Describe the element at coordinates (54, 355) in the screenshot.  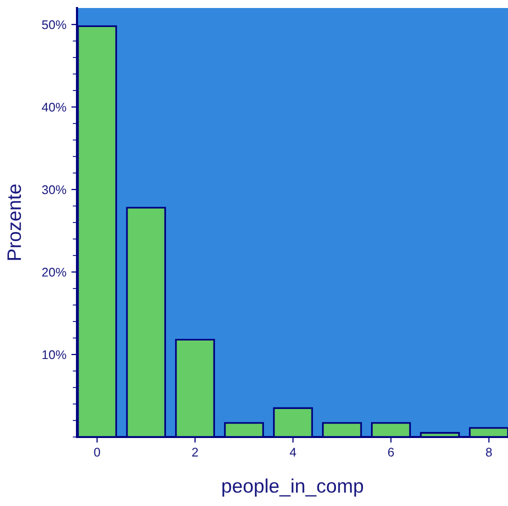
I see `y-tick-label: 10%` at that location.